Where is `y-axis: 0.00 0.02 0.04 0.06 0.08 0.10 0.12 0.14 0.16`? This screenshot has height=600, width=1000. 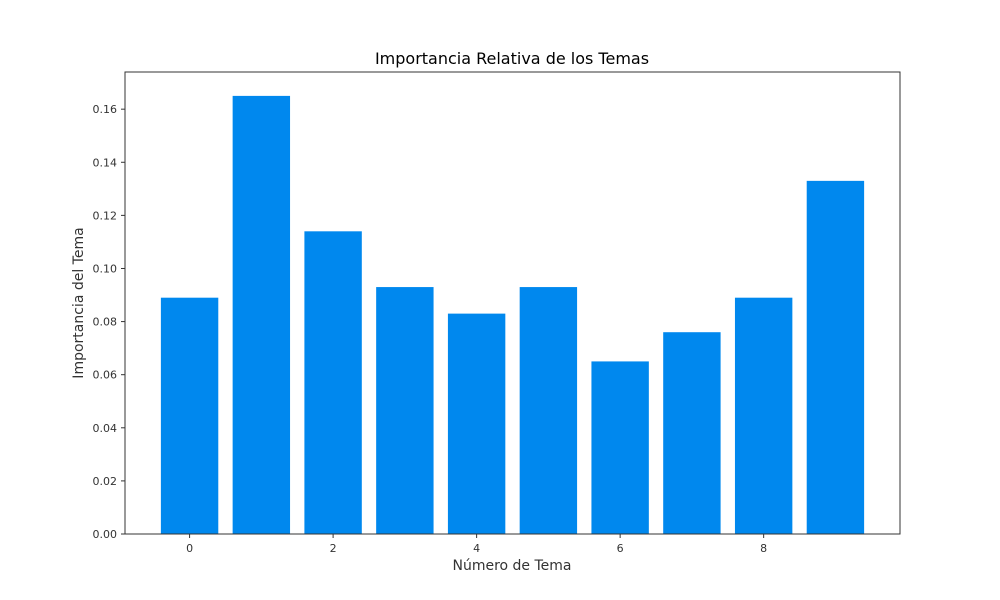
y-axis: 0.00 0.02 0.04 0.06 0.08 0.10 0.12 0.14 0.16 is located at coordinates (109, 322).